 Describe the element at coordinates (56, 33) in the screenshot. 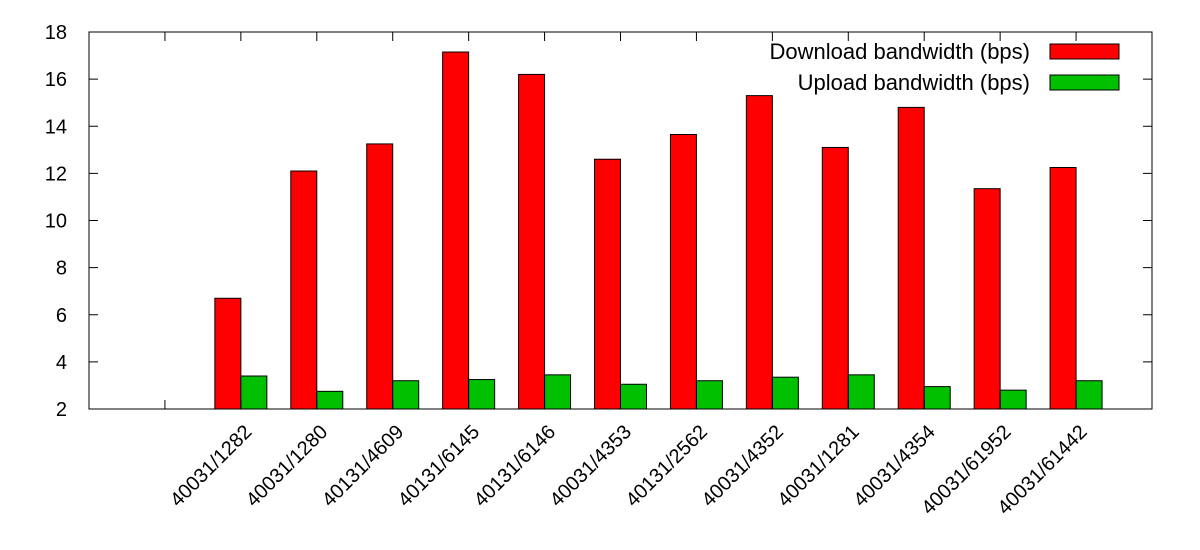

I see `y-tick-label: 18` at that location.